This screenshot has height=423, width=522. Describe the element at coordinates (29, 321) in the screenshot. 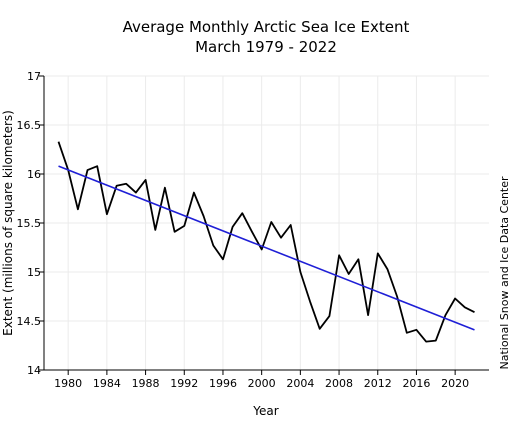

I see `y-tick-label: 14.5` at that location.